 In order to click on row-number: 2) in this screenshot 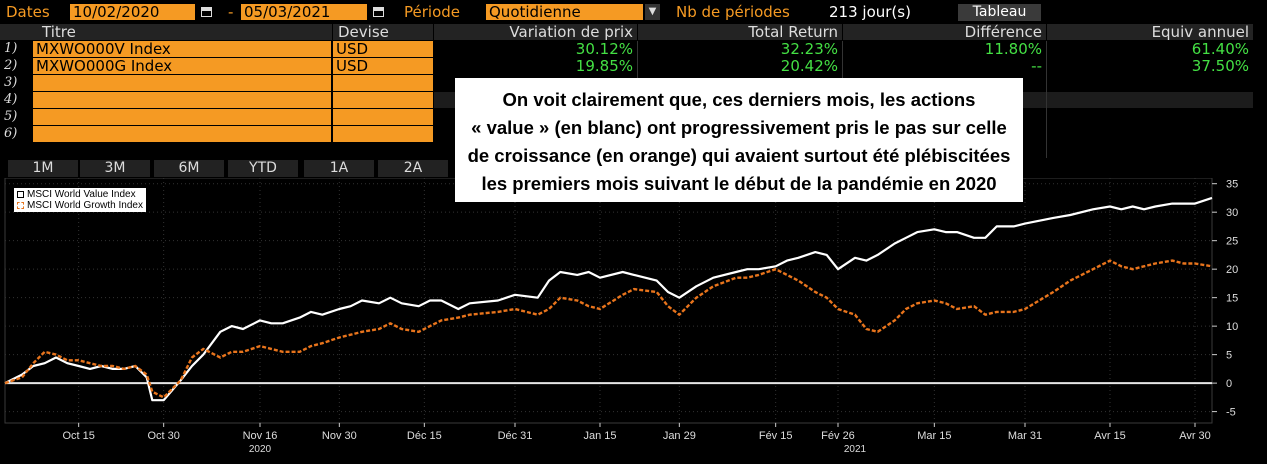, I will do `click(11, 65)`.